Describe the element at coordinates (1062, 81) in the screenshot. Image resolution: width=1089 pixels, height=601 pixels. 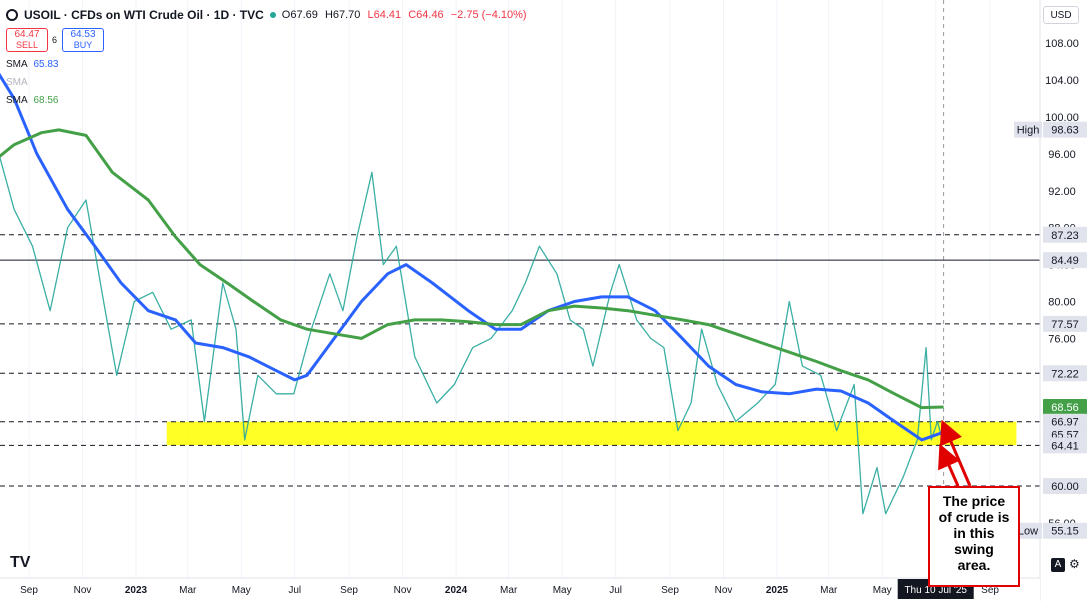
I see `y-tick-label: 104.00` at that location.